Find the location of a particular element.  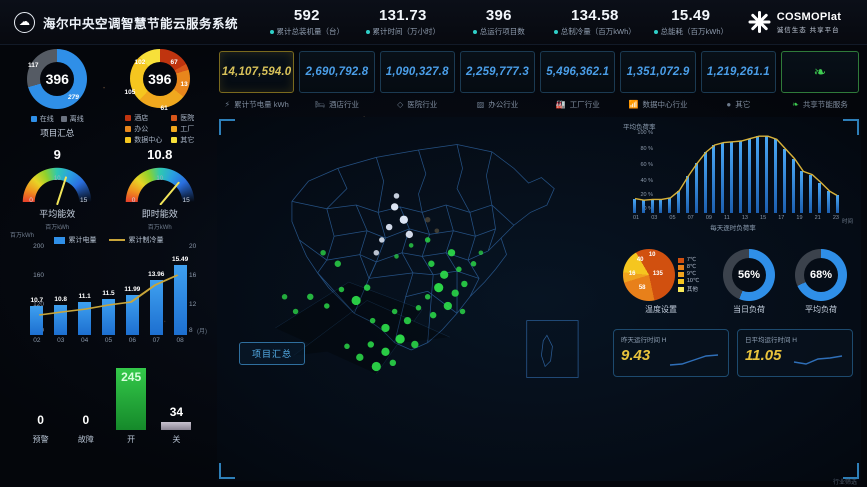

legend-item-other: 其它 is located at coordinates (182, 140).